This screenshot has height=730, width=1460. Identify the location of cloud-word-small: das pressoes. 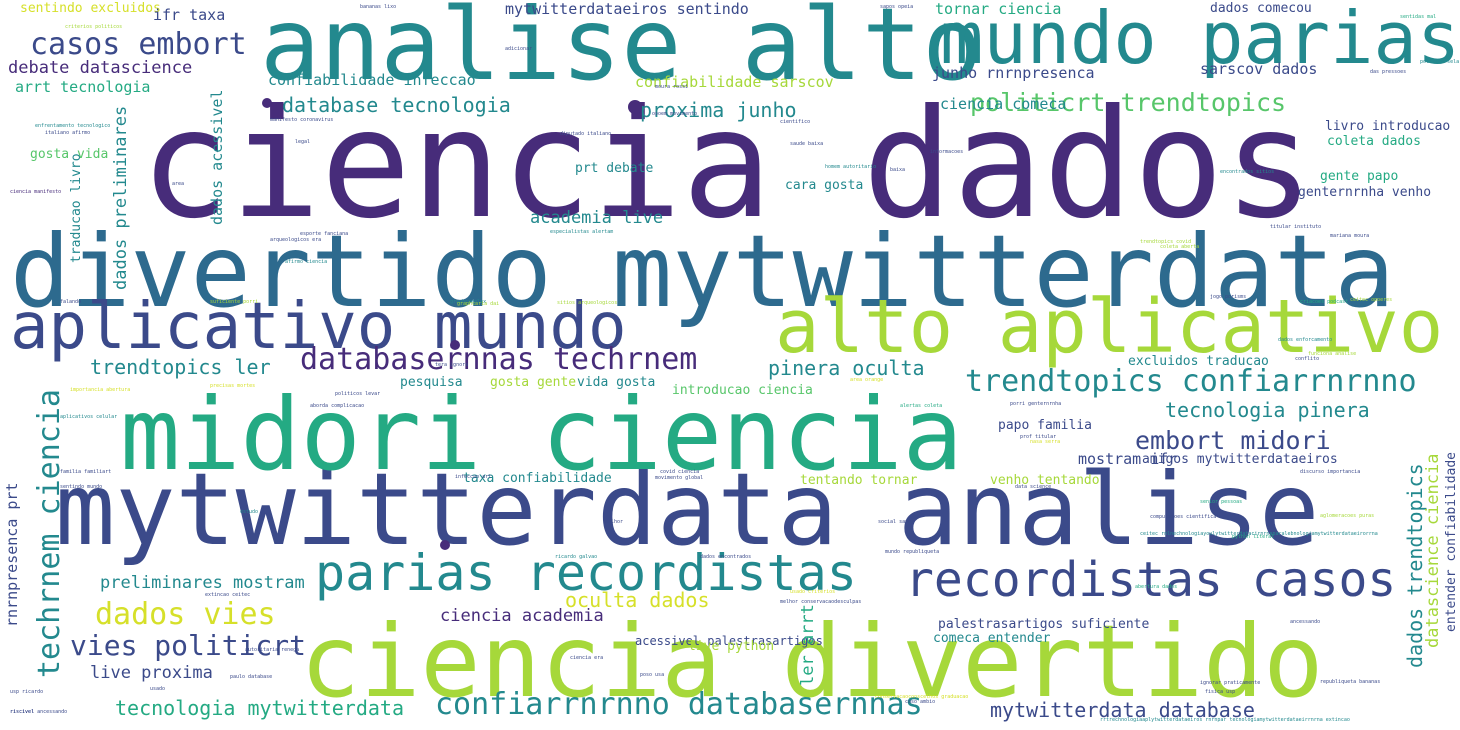
(1388, 72).